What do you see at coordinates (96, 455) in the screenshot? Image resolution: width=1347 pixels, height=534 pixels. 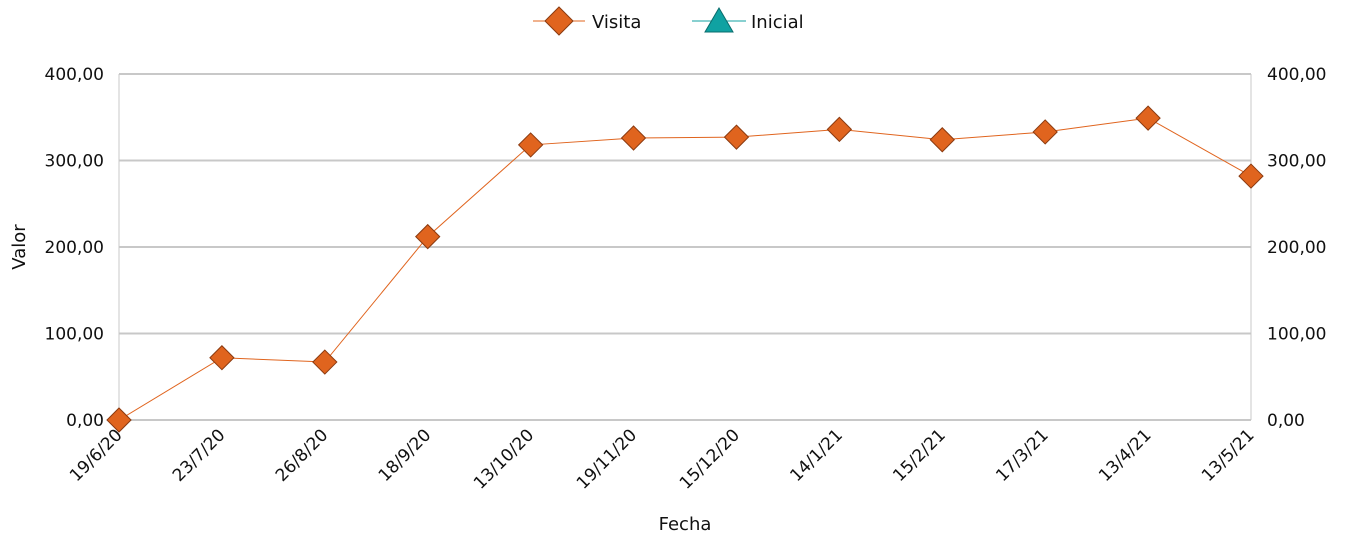 I see `x-tick-label: 19/6/20` at bounding box center [96, 455].